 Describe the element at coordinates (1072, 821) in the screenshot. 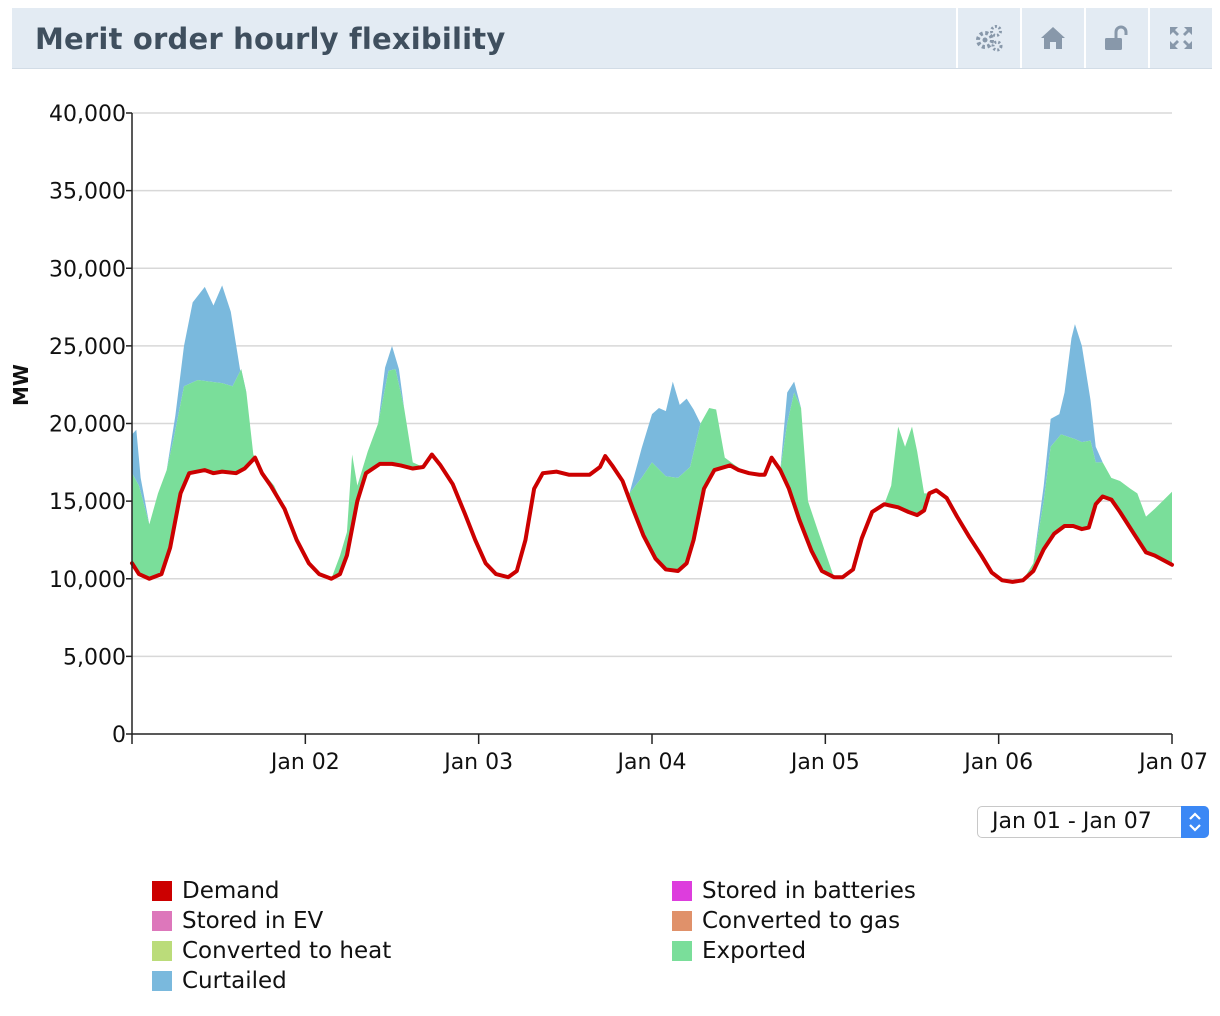

I see `date-range-value: Jan 01 - Jan 07` at that location.